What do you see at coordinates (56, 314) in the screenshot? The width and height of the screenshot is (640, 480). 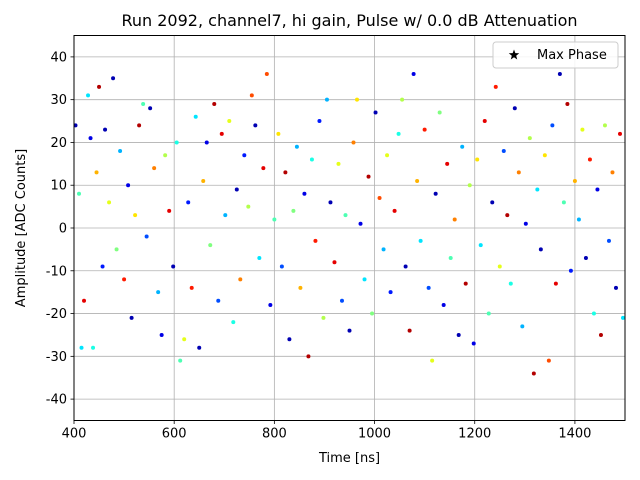 I see `y-tick-label: -20` at bounding box center [56, 314].